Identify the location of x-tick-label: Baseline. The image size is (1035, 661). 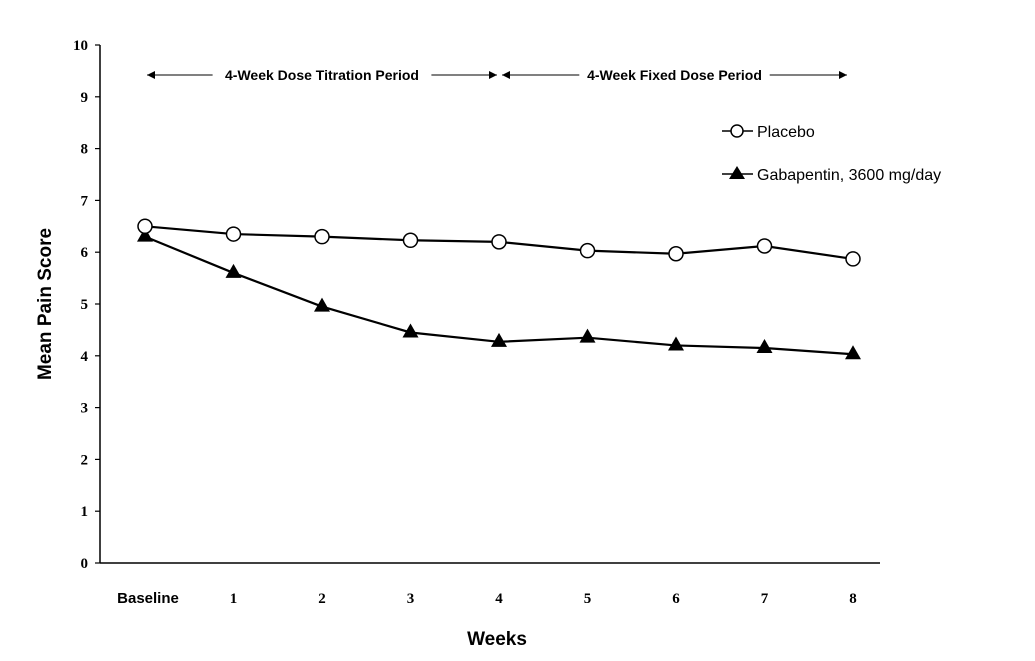
(148, 598).